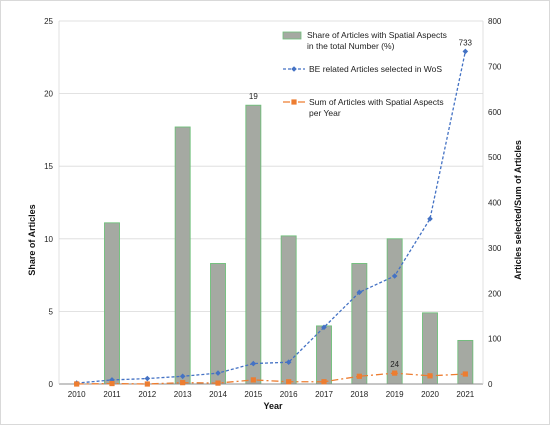  I want to click on x-tick-label: 2010, so click(77, 394).